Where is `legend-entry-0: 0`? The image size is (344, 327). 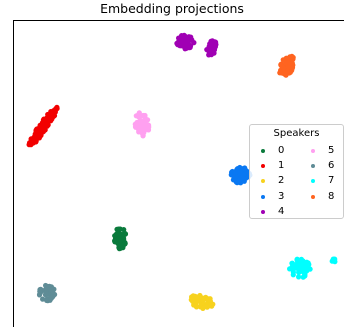 legend-entry-0: 0 is located at coordinates (268, 151).